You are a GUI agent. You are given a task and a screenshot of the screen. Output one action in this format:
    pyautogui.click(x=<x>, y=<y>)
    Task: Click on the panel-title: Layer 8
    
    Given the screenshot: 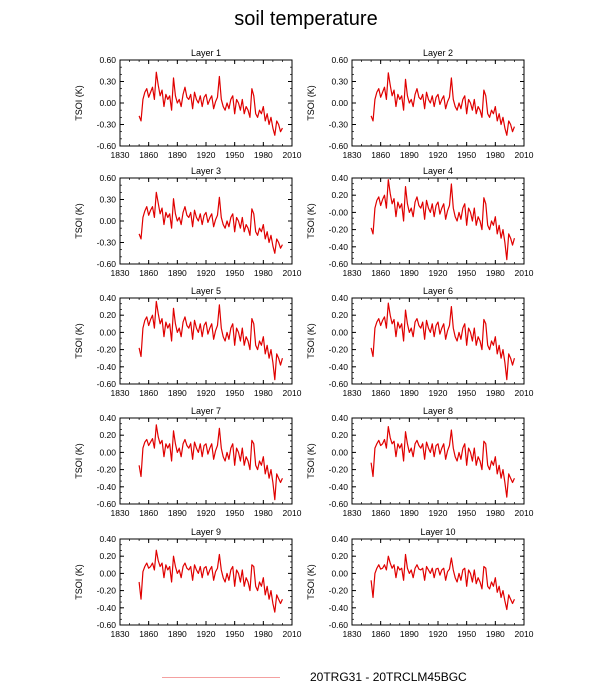 What is the action you would take?
    pyautogui.click(x=438, y=411)
    